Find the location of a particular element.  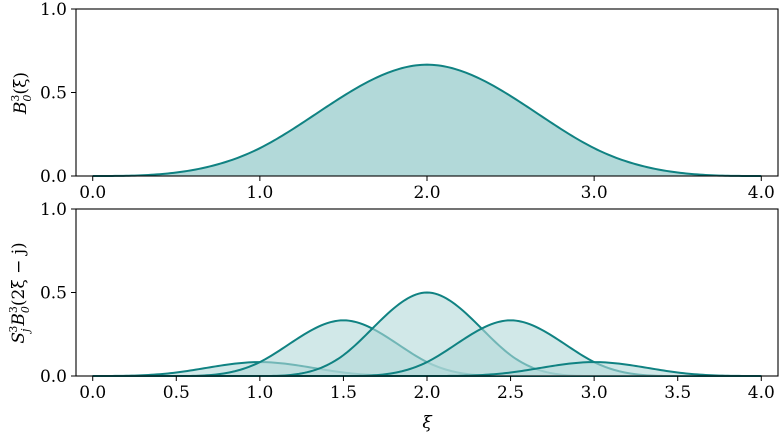

x-tick-label: 2.5 is located at coordinates (510, 393).